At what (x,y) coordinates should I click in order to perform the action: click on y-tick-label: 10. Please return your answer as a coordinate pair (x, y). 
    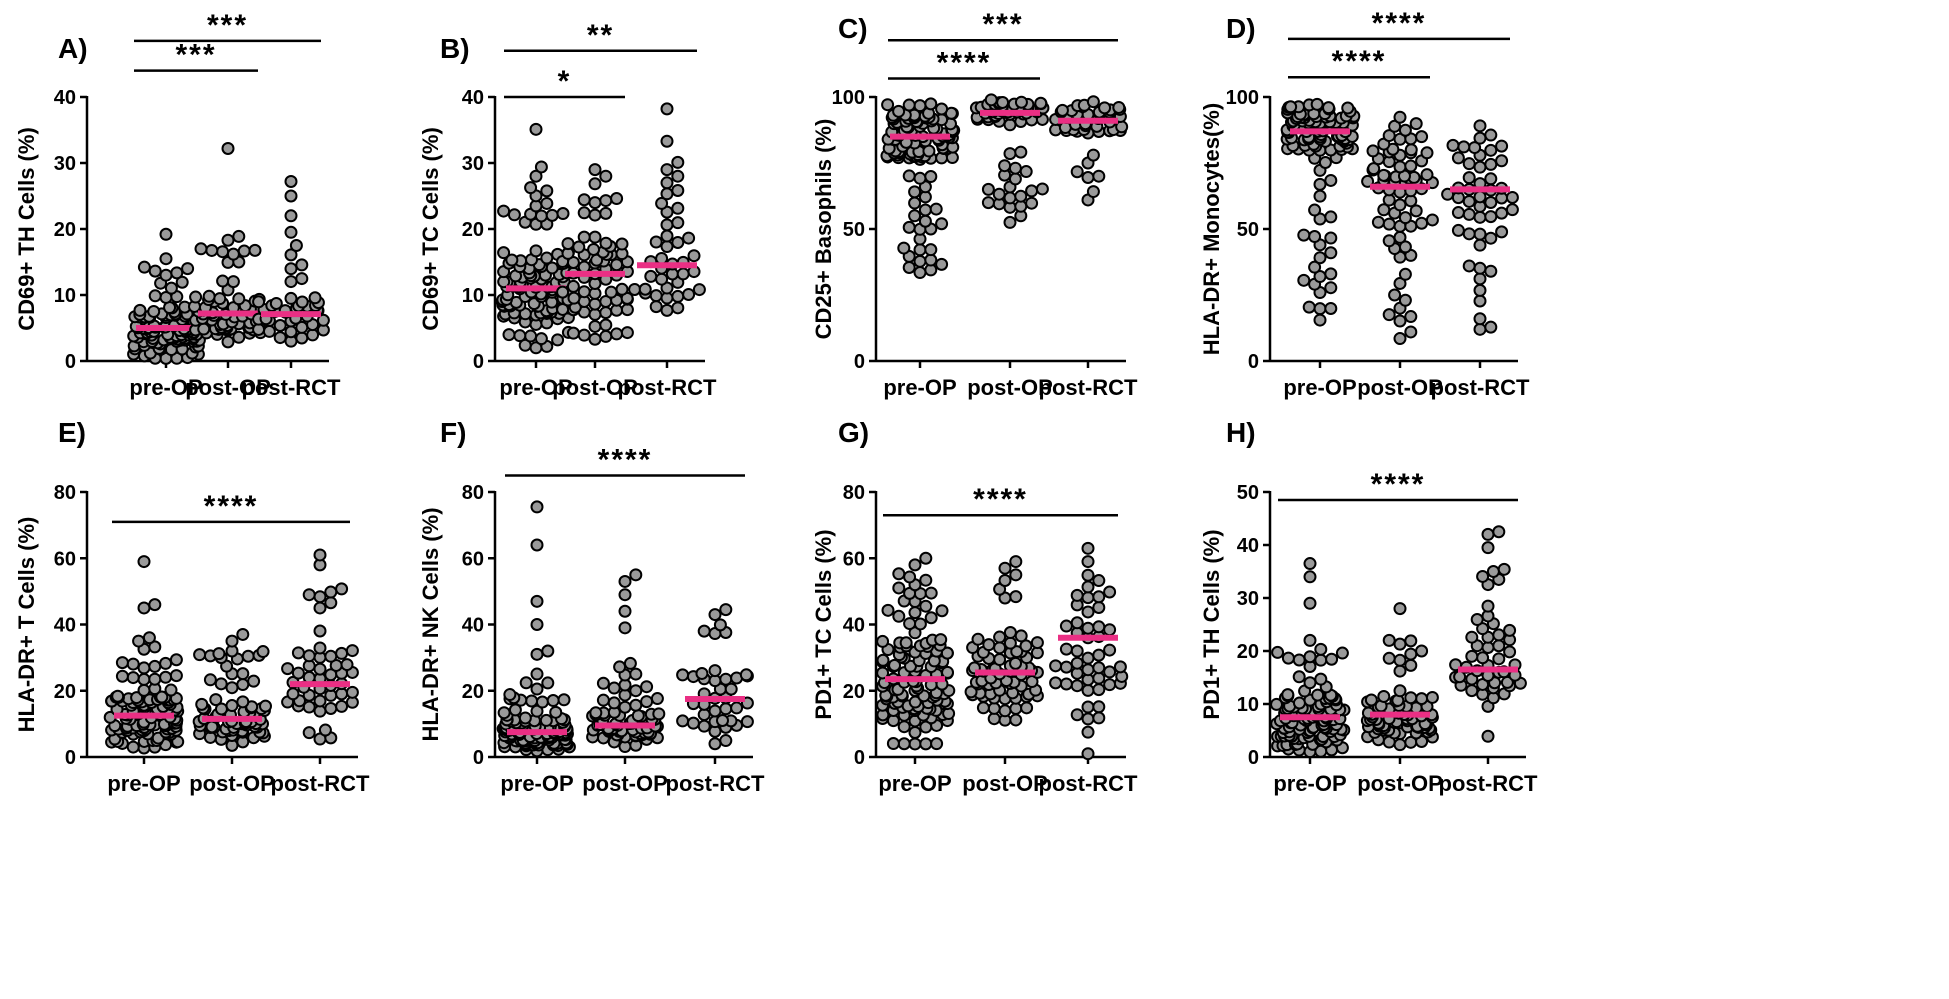
    Looking at the image, I should click on (473, 296).